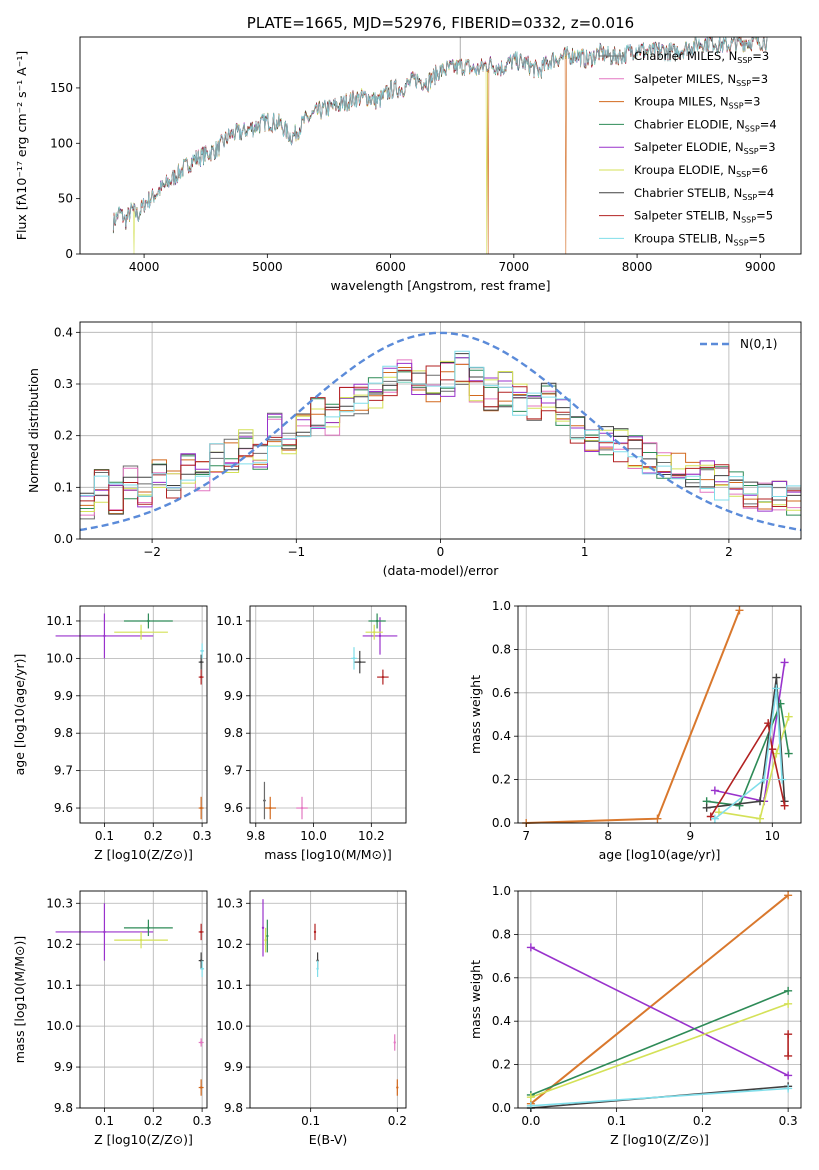 Image resolution: width=819 pixels, height=1170 pixels. I want to click on x-tick-label: 2, so click(729, 552).